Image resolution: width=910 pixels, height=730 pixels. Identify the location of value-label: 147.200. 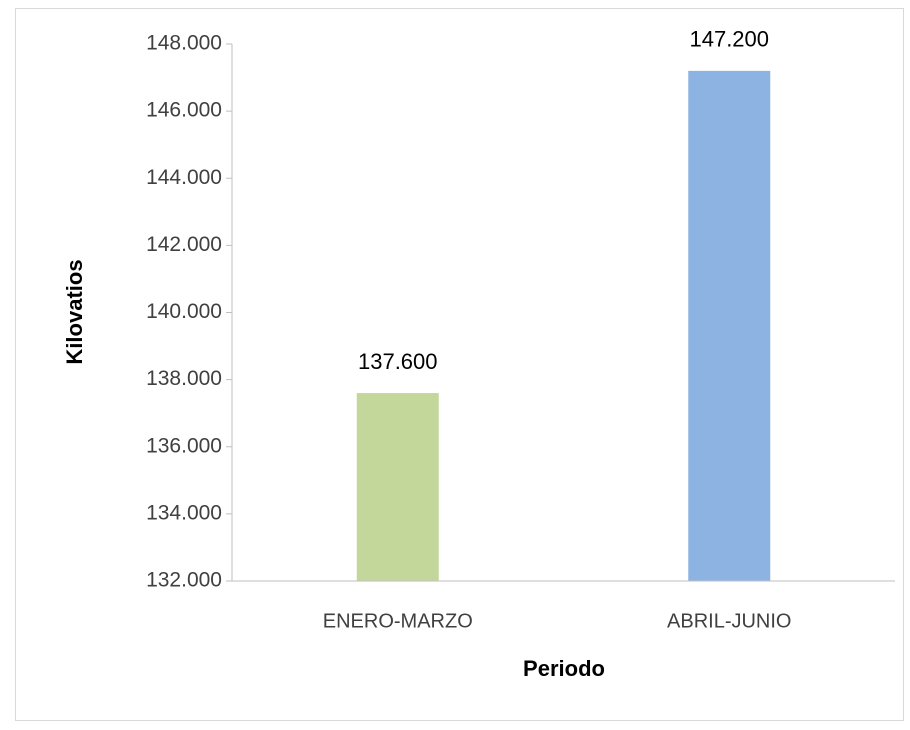
(729, 39).